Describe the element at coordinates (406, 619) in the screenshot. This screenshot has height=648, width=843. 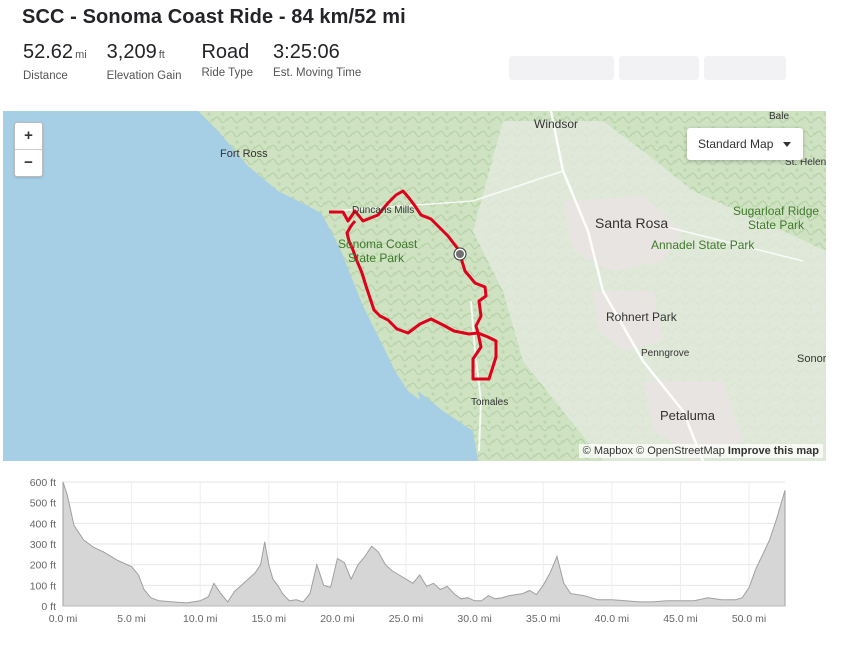
I see `x-tick-label: 25.0 mi` at that location.